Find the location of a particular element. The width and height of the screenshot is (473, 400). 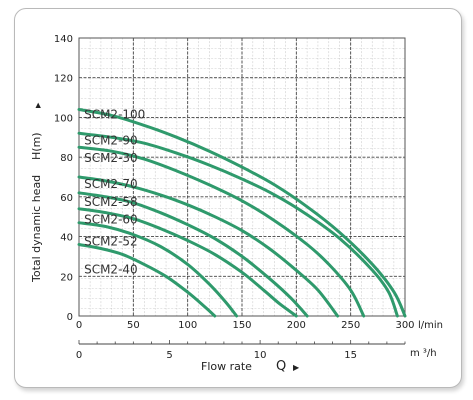

x-tick-label: 200 is located at coordinates (296, 325).